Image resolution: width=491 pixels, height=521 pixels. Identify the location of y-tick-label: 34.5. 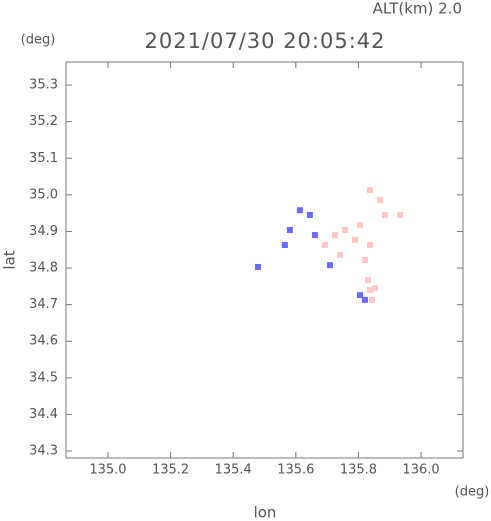
(43, 377).